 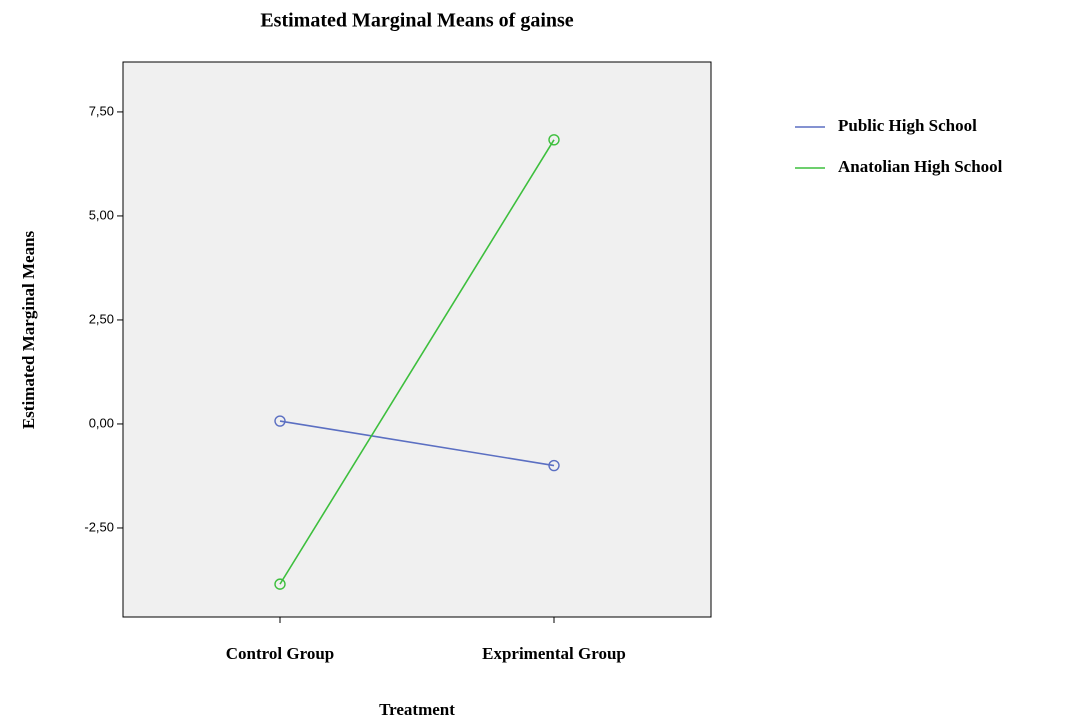 What do you see at coordinates (554, 653) in the screenshot?
I see `x-tick-label: Exprimental Group` at bounding box center [554, 653].